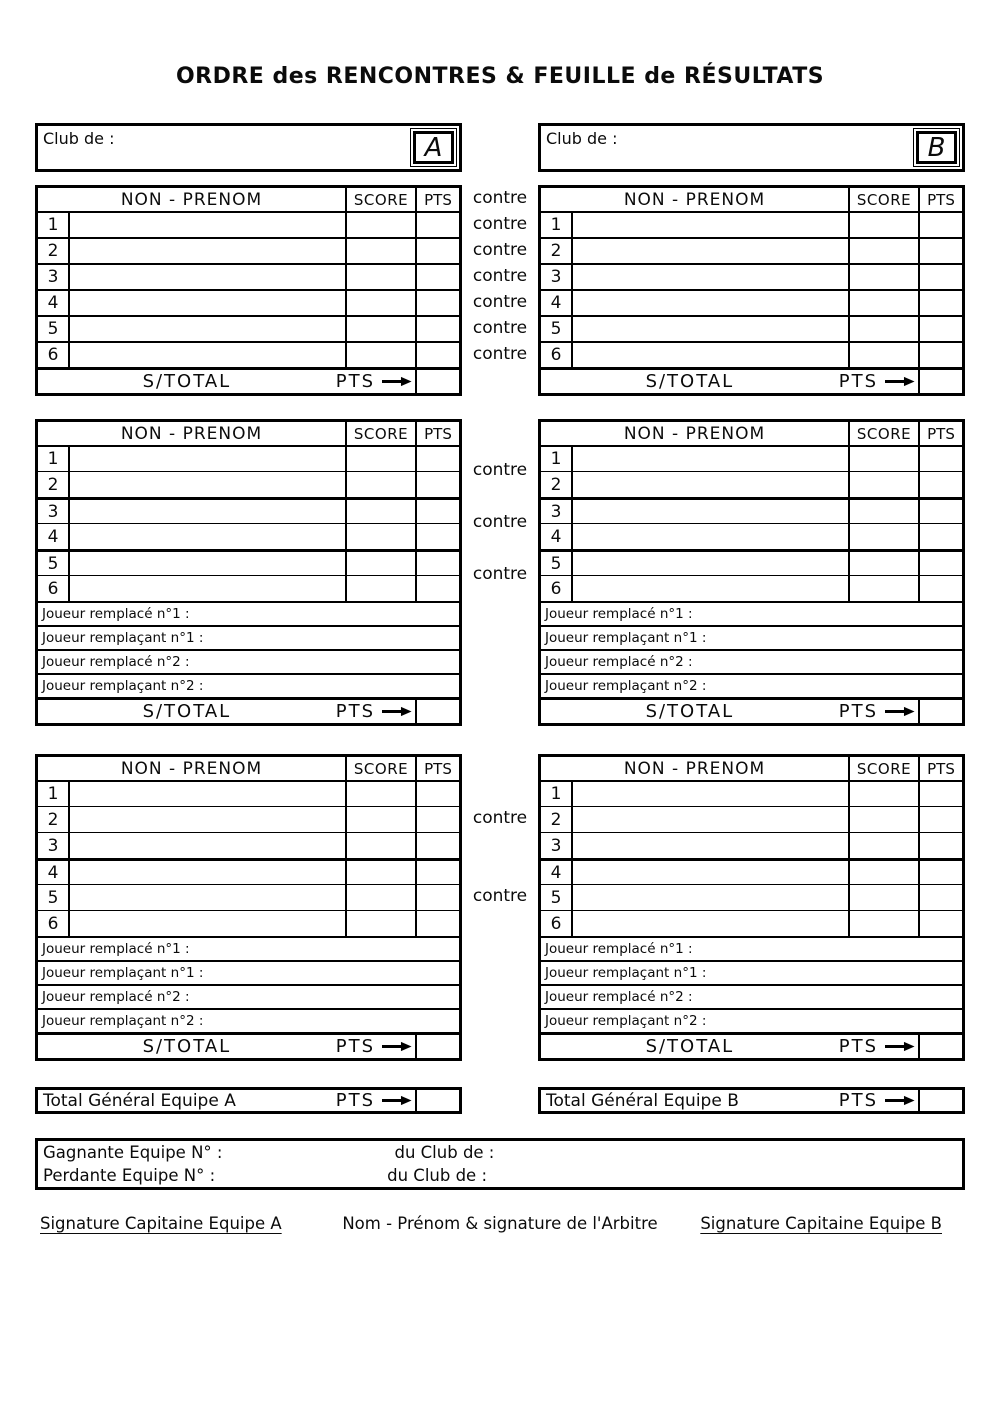 This screenshot has height=1414, width=1000. I want to click on club-a-name-field, so click(286, 147).